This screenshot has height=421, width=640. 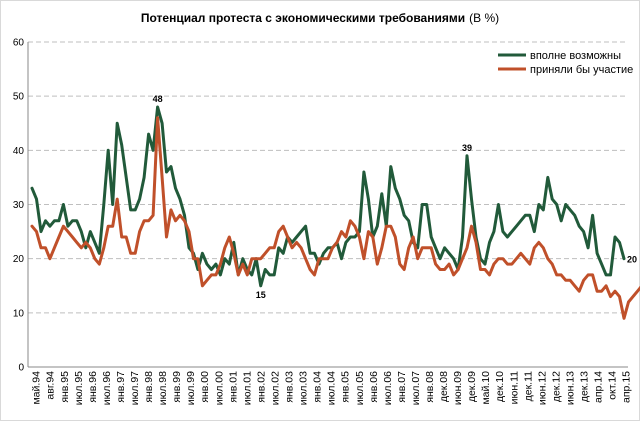 What do you see at coordinates (632, 260) in the screenshot?
I see `data-label: 20` at bounding box center [632, 260].